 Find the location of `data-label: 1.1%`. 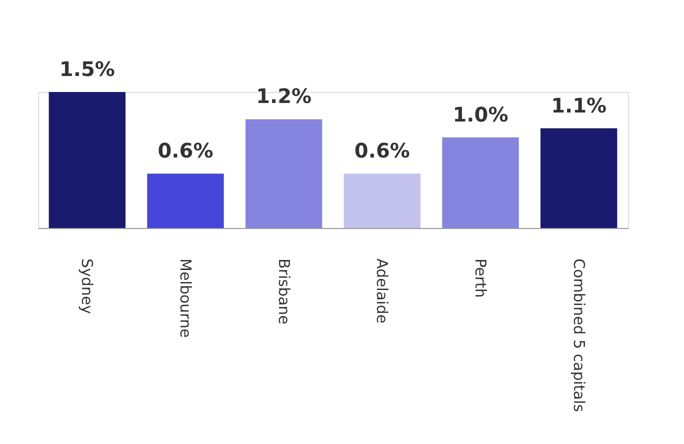

data-label: 1.1% is located at coordinates (579, 105).